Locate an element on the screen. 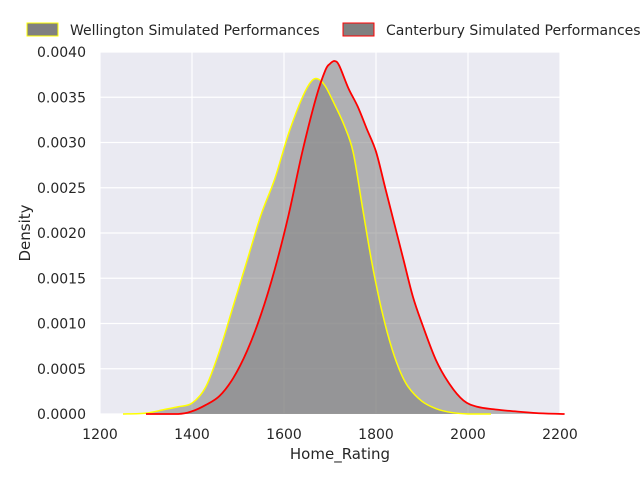  y-tick-label: 0.0030 is located at coordinates (61, 144).